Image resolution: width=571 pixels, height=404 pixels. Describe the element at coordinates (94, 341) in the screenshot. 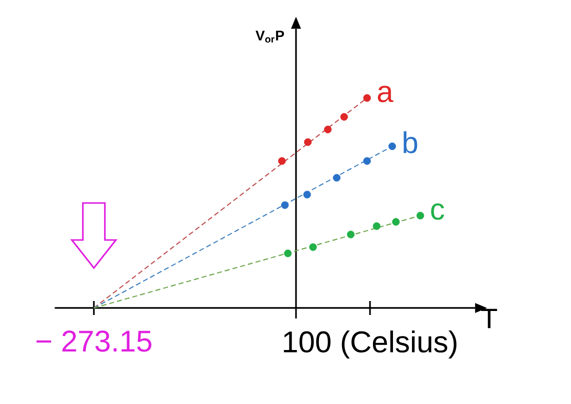

I see `x-tick-label: − 273.15` at that location.